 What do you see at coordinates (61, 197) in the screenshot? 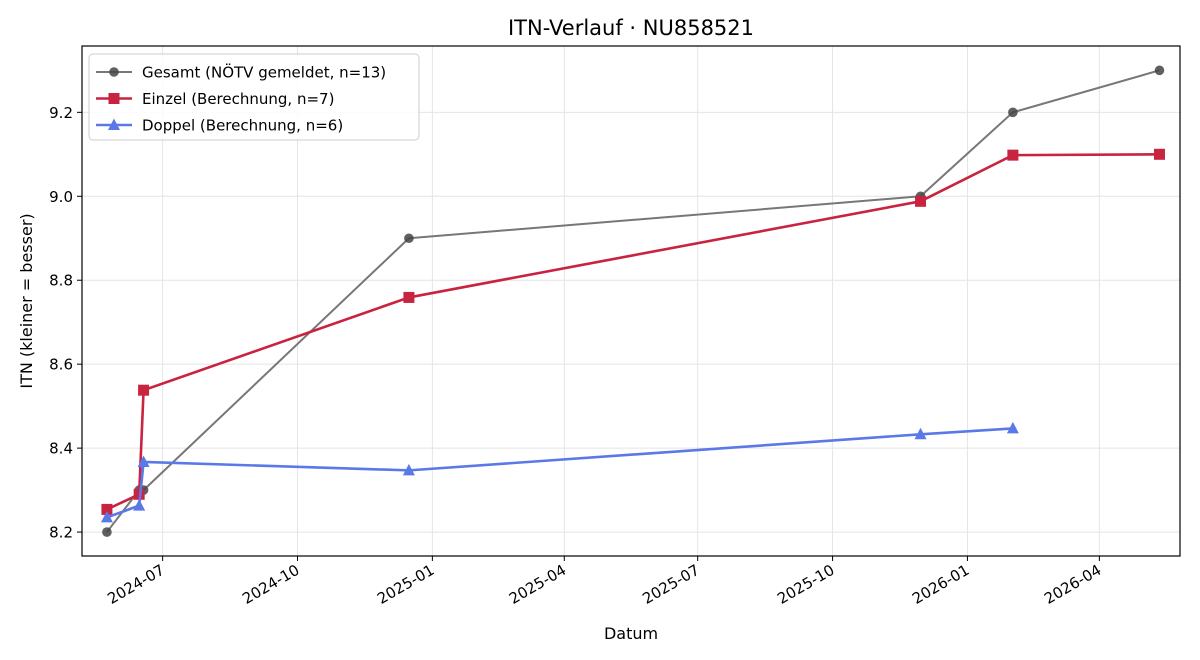
I see `y-tick-label: 9.0` at bounding box center [61, 197].